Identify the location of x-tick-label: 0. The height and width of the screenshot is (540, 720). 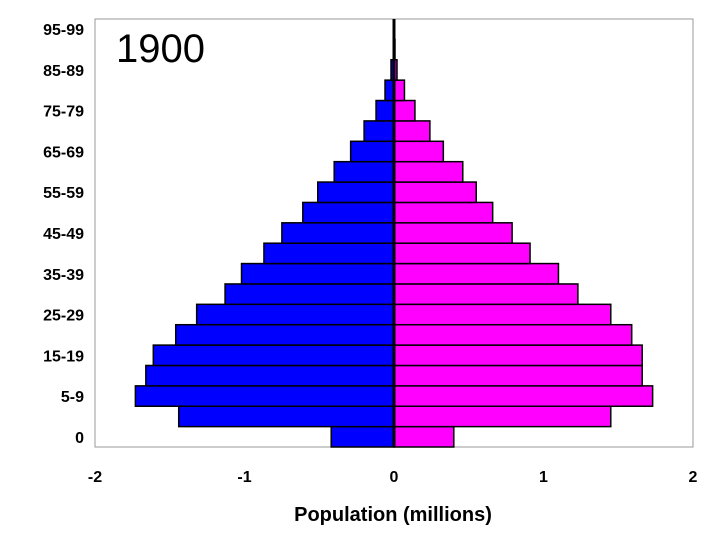
(394, 477).